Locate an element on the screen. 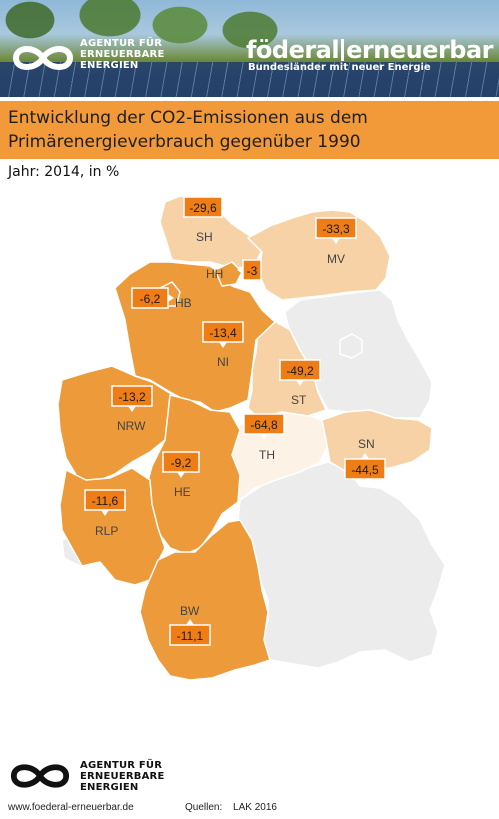  state-abbr-ni: NI is located at coordinates (223, 362).